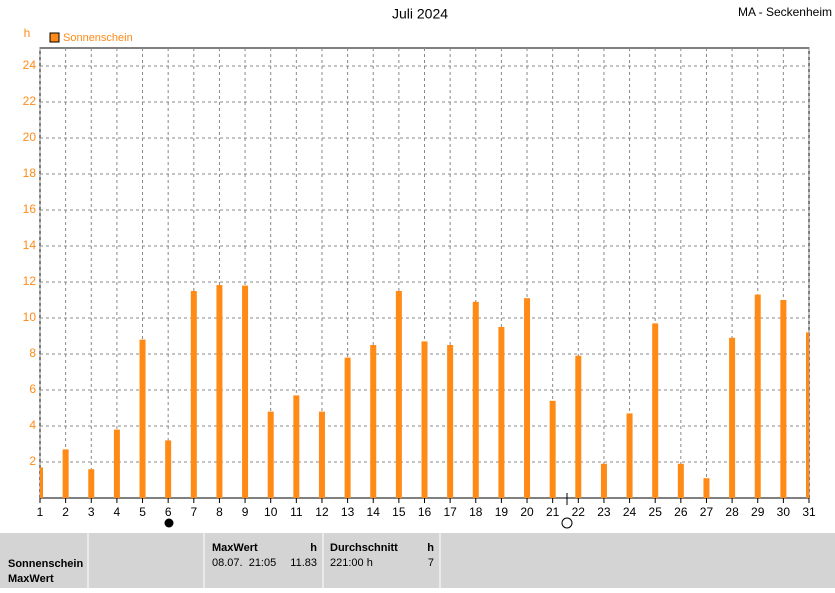  Describe the element at coordinates (30, 173) in the screenshot. I see `y-tick-label: 18` at that location.